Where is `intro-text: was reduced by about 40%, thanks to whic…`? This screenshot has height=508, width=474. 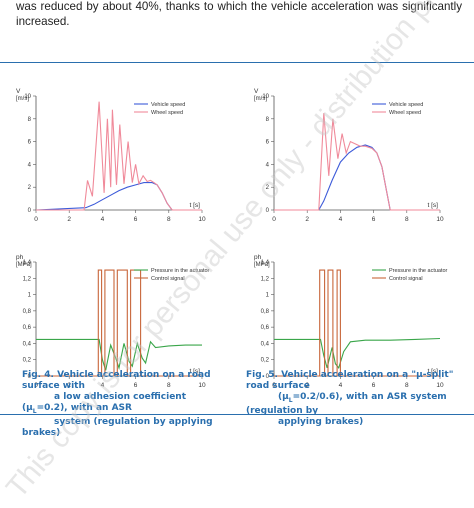 intro-text: was reduced by about 40%, thanks to whic… is located at coordinates (239, 14).